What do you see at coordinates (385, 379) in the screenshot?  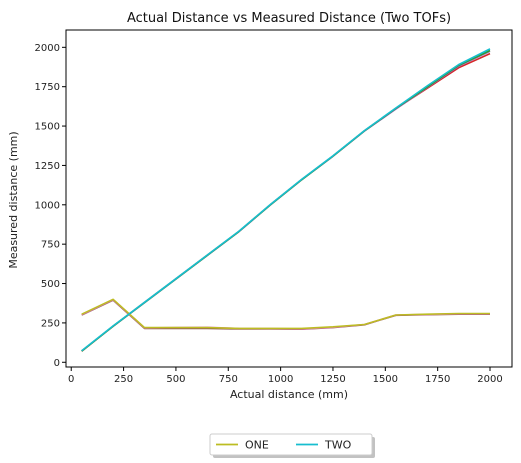 I see `x-tick-label: 1500` at bounding box center [385, 379].